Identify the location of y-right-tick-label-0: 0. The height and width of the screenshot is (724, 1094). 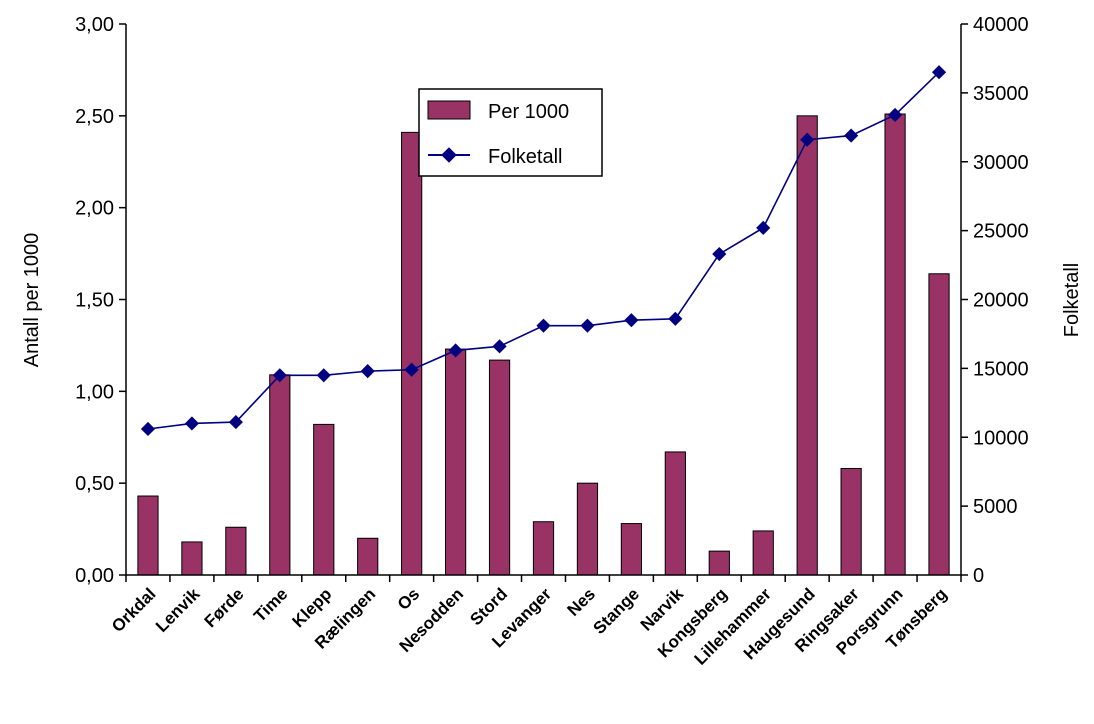
(978, 576).